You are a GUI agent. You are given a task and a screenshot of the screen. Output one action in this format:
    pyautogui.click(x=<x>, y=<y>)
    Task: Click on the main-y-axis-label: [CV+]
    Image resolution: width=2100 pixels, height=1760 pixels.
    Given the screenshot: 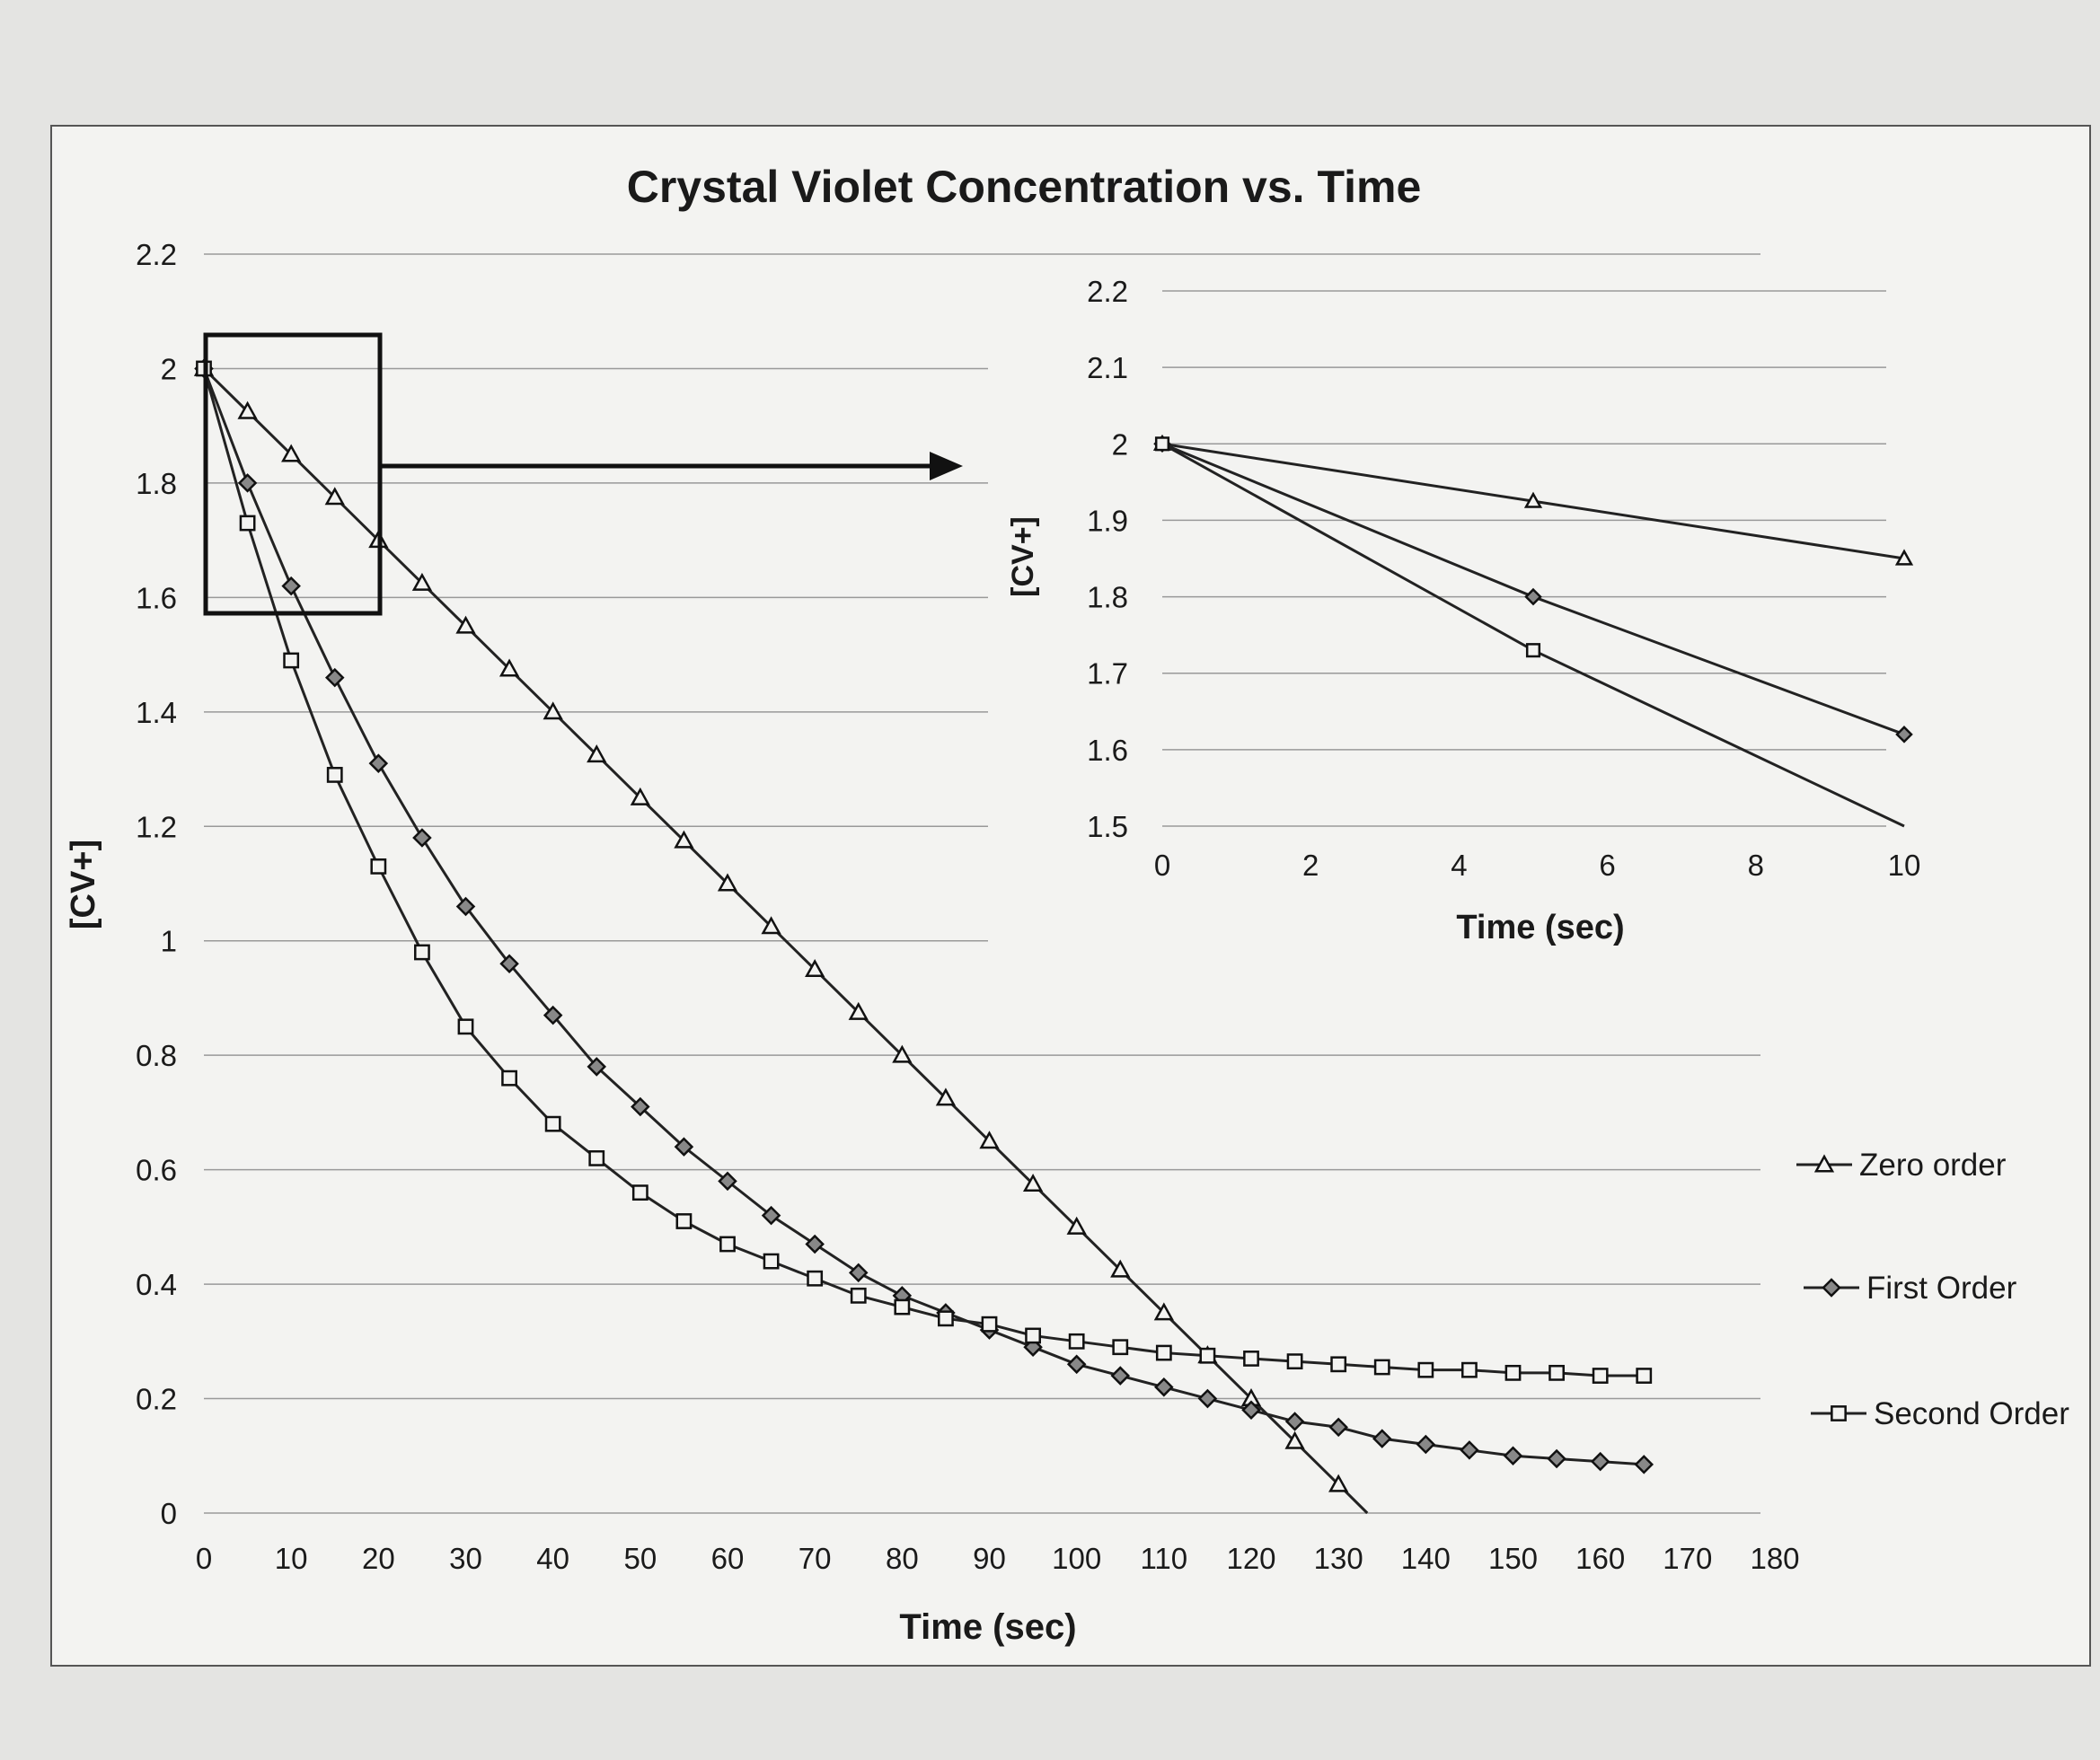 What is the action you would take?
    pyautogui.click(x=83, y=884)
    